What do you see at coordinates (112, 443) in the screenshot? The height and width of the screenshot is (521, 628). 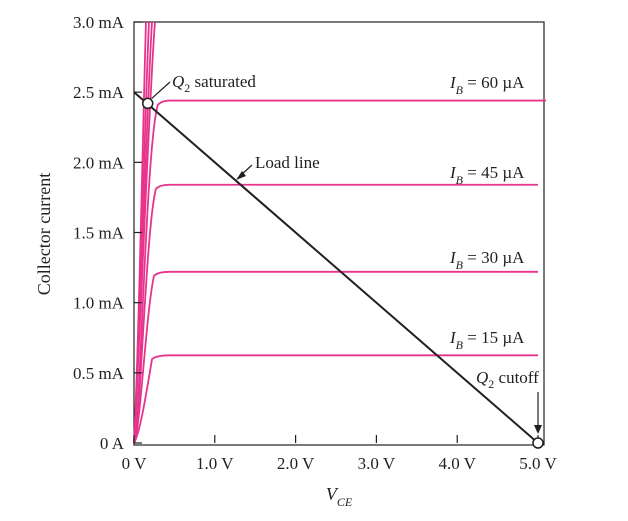 I see `y-tick-label: 0 A` at bounding box center [112, 443].